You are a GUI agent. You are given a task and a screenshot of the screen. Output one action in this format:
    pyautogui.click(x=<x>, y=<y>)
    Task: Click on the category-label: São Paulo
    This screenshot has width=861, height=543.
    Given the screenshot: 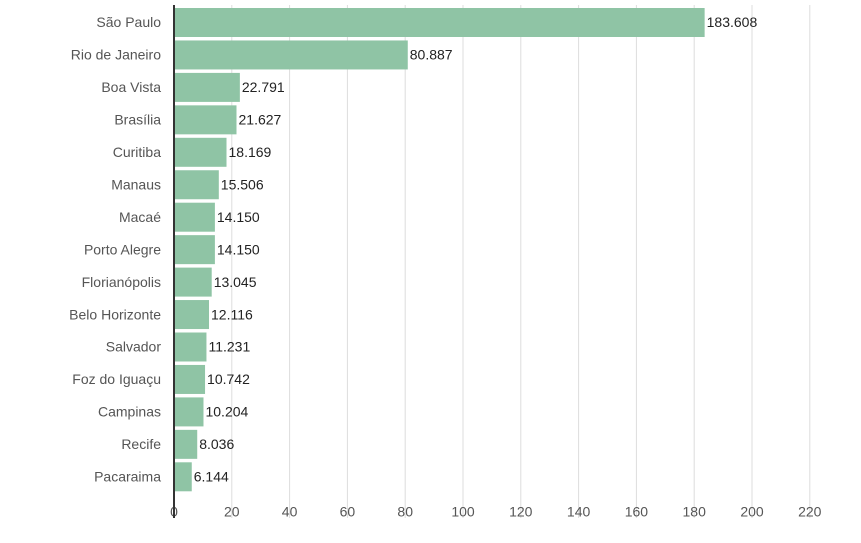 What is the action you would take?
    pyautogui.click(x=128, y=22)
    